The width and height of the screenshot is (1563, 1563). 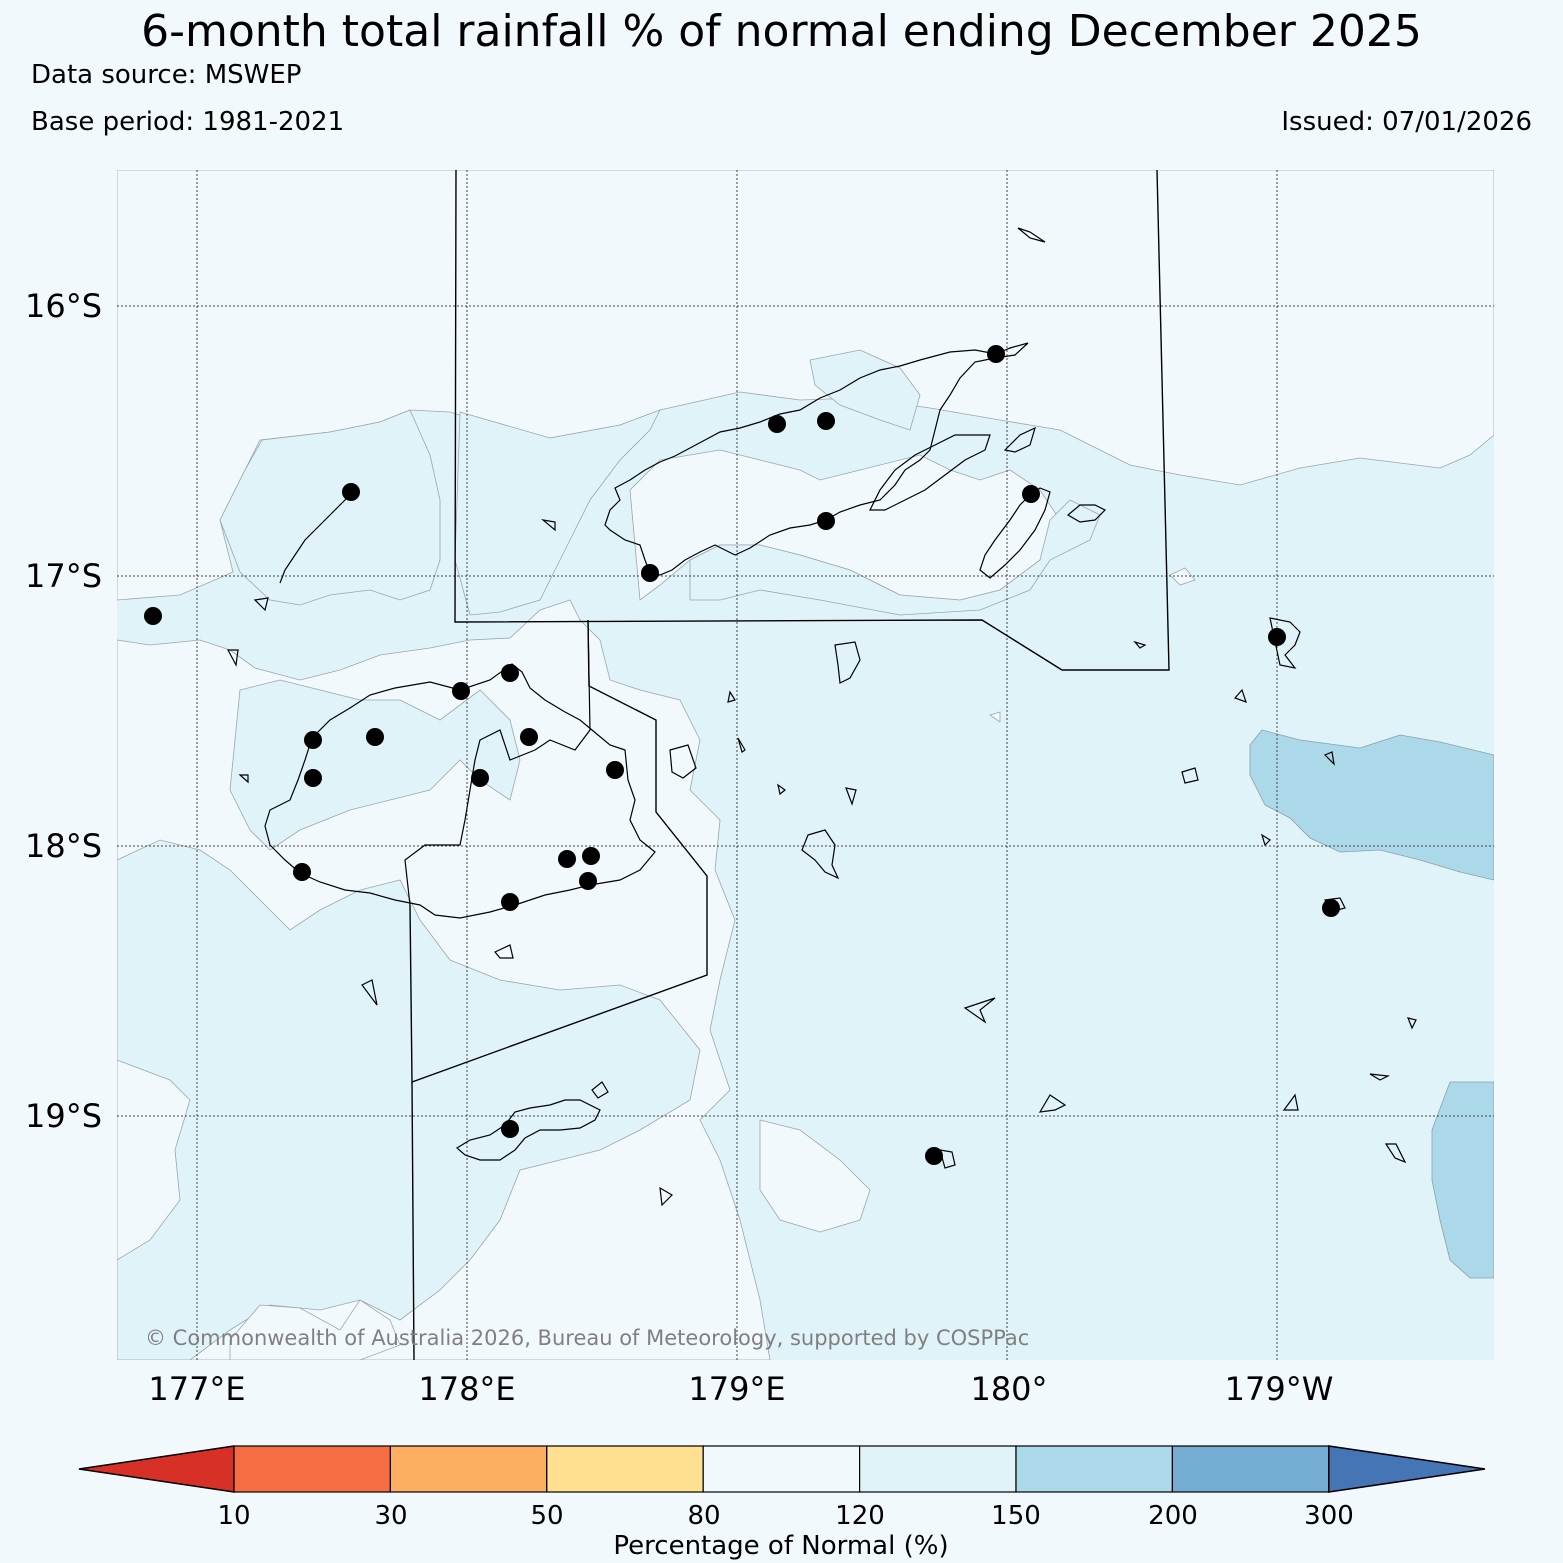 I want to click on lat-label: 16°S, so click(x=63, y=306).